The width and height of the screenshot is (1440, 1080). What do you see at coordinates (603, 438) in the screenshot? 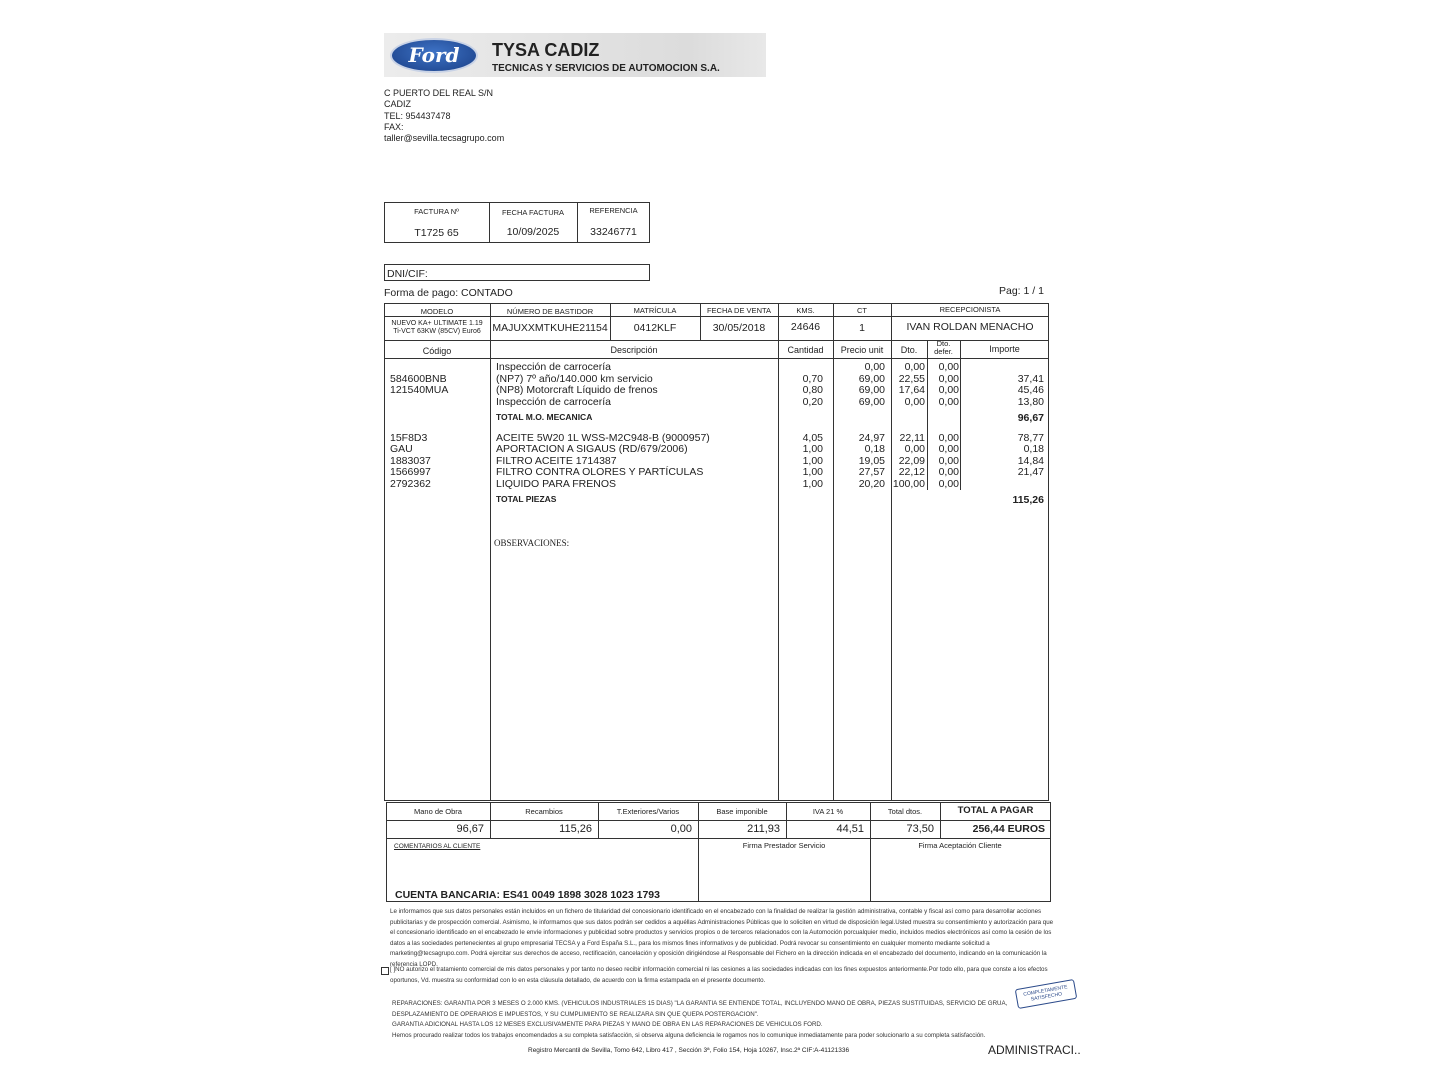
I see `item-desc: ACEITE 5W20 1L WSS-M2C948-B (9000957)` at bounding box center [603, 438].